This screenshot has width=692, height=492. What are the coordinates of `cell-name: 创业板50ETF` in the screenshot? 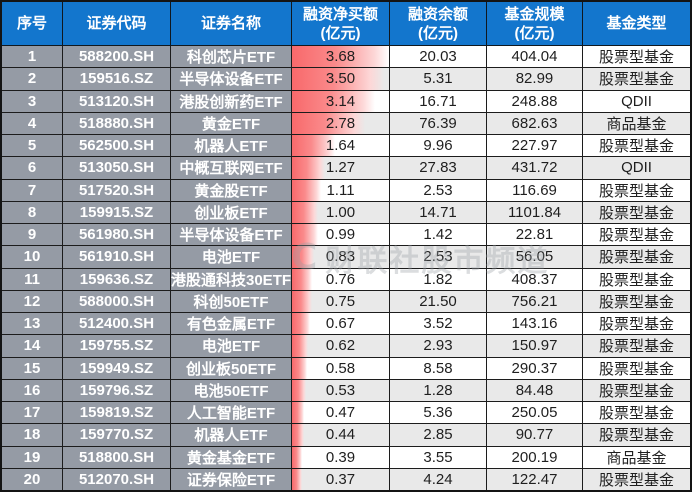 It's located at (231, 368).